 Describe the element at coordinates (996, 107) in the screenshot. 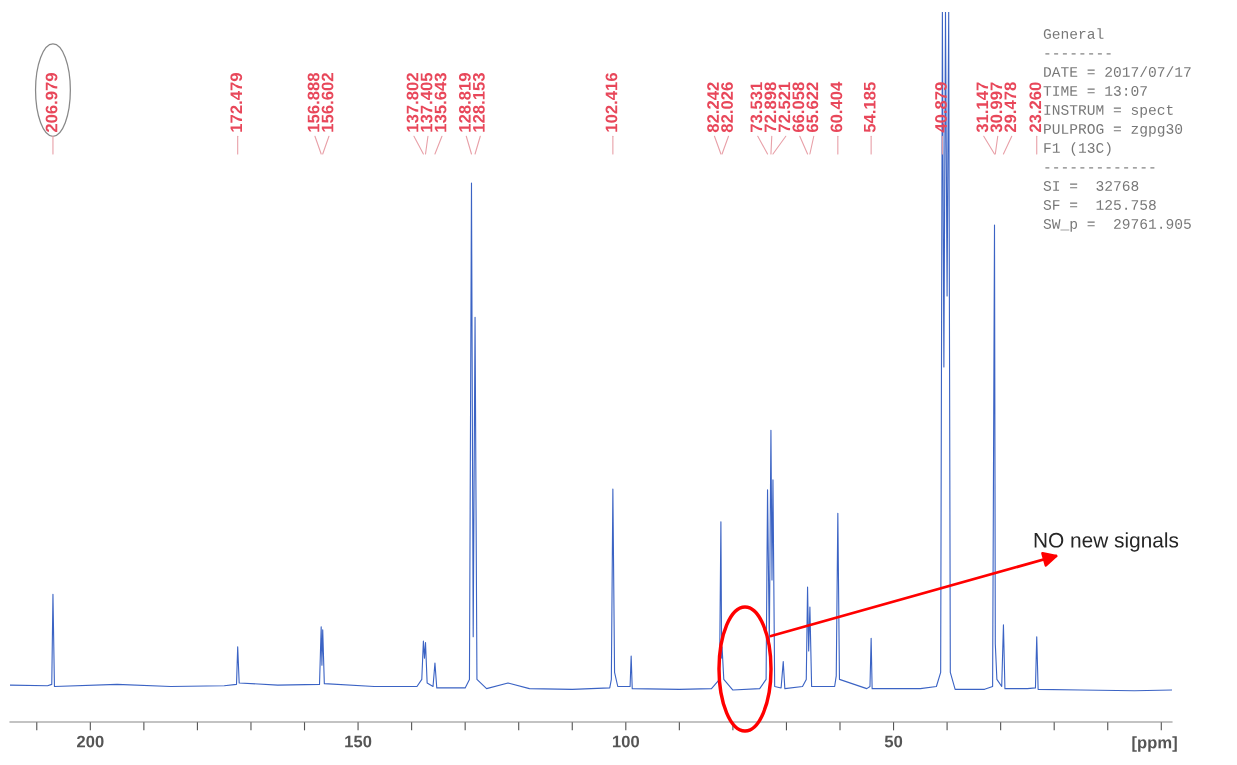

I see `annotation: 30.997` at that location.